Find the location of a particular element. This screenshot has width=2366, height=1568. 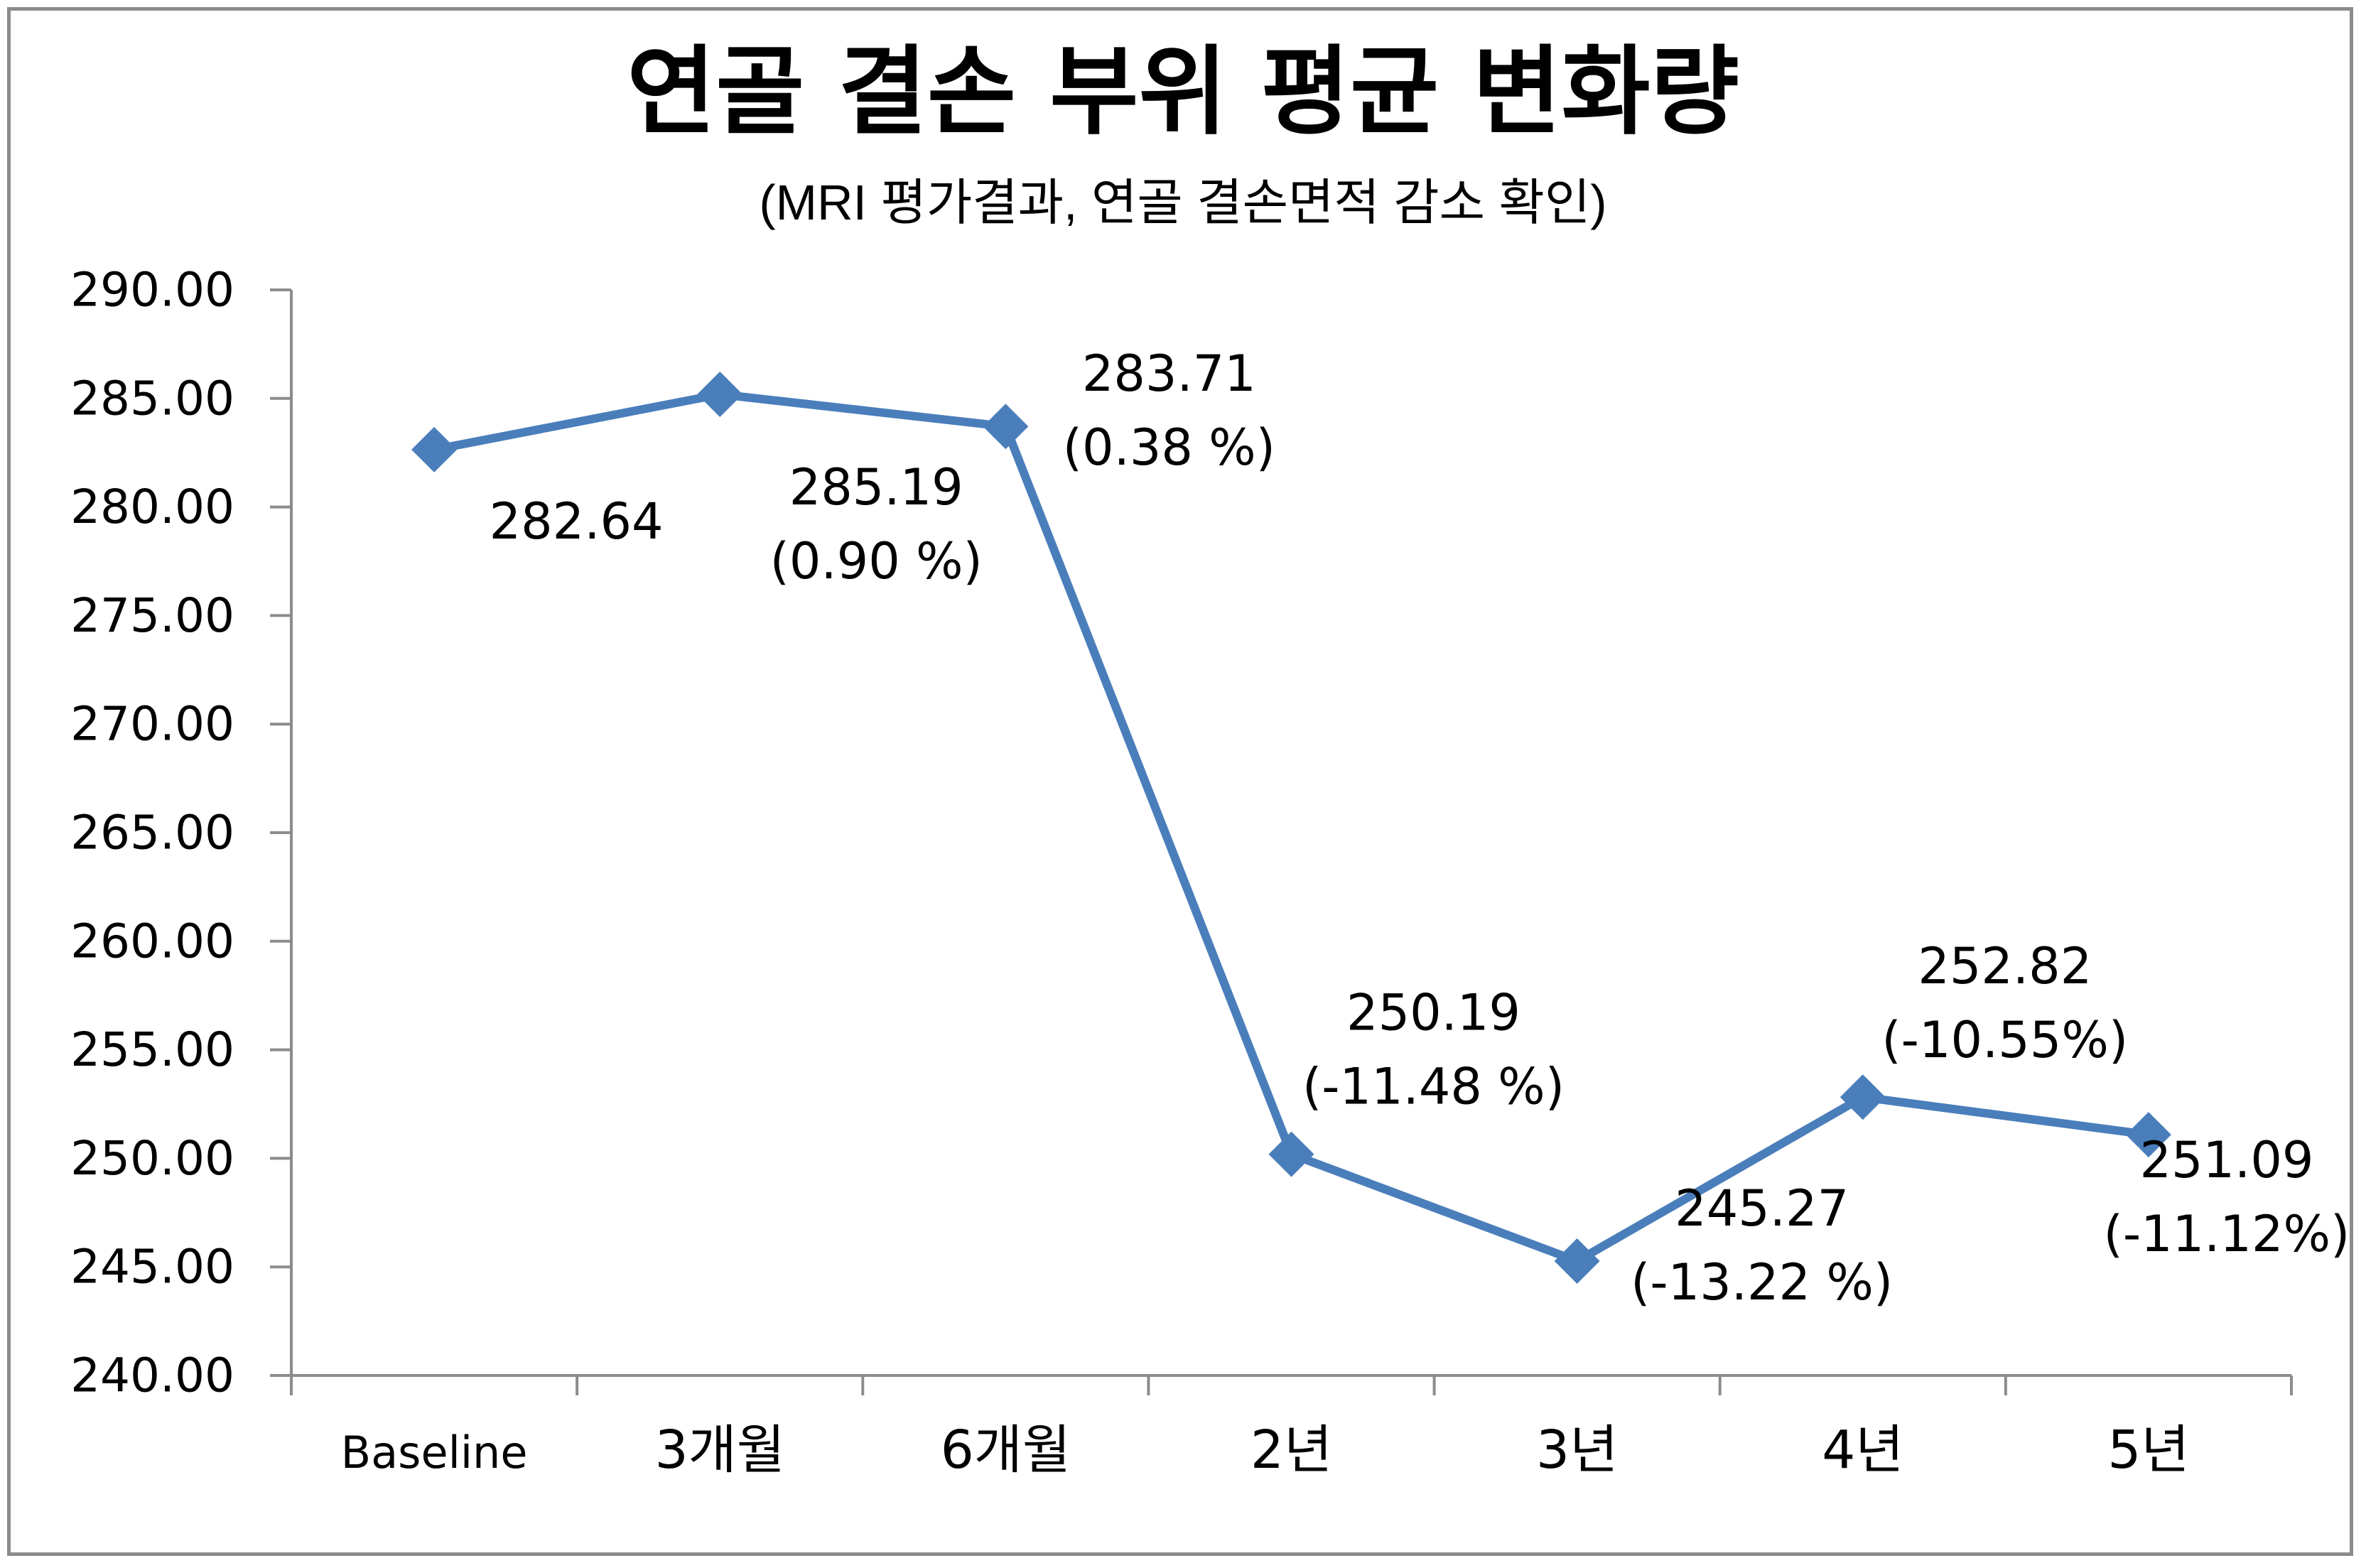

y-tick-label: 290.00 is located at coordinates (152, 290).